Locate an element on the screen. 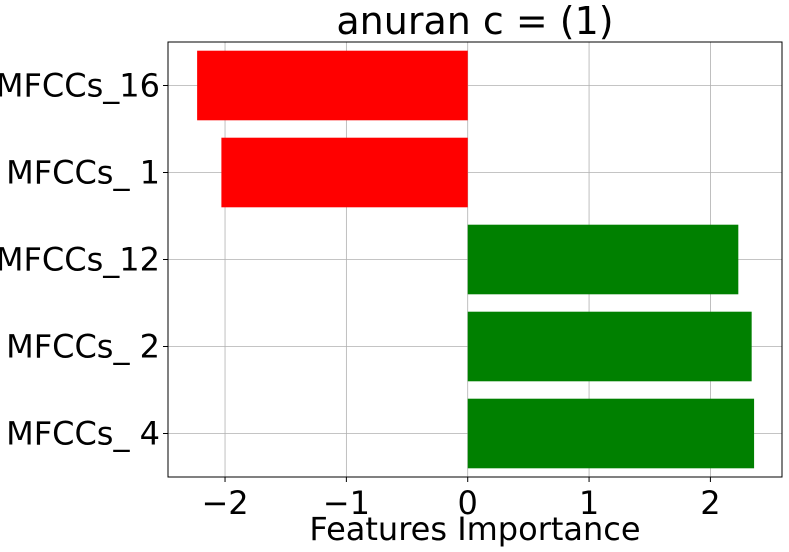 Image resolution: width=789 pixels, height=552 pixels. x-tick-label: 2 is located at coordinates (710, 503).